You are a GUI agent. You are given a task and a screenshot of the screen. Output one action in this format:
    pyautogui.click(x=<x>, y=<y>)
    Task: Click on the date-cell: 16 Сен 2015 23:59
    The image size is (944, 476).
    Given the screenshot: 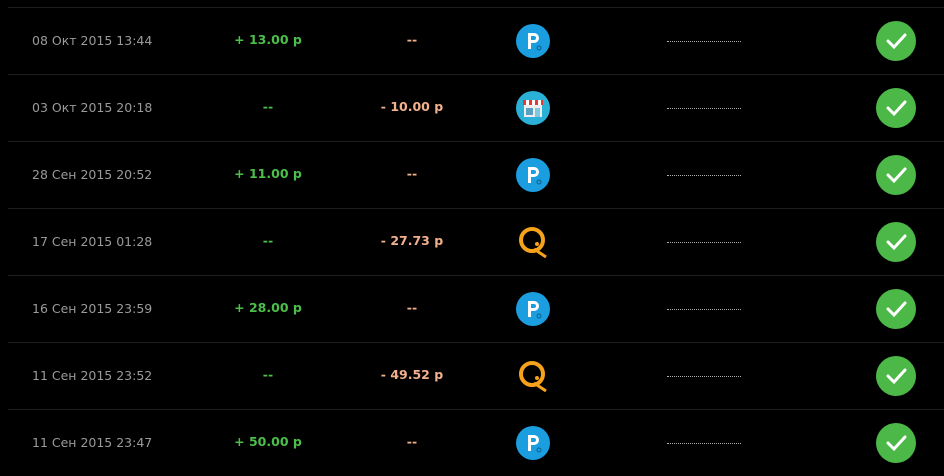 What is the action you would take?
    pyautogui.click(x=92, y=308)
    